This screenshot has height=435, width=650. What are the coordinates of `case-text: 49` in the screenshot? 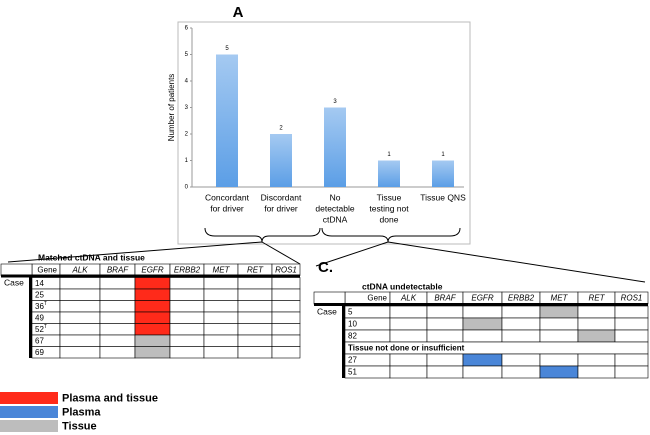 It's located at (39, 317).